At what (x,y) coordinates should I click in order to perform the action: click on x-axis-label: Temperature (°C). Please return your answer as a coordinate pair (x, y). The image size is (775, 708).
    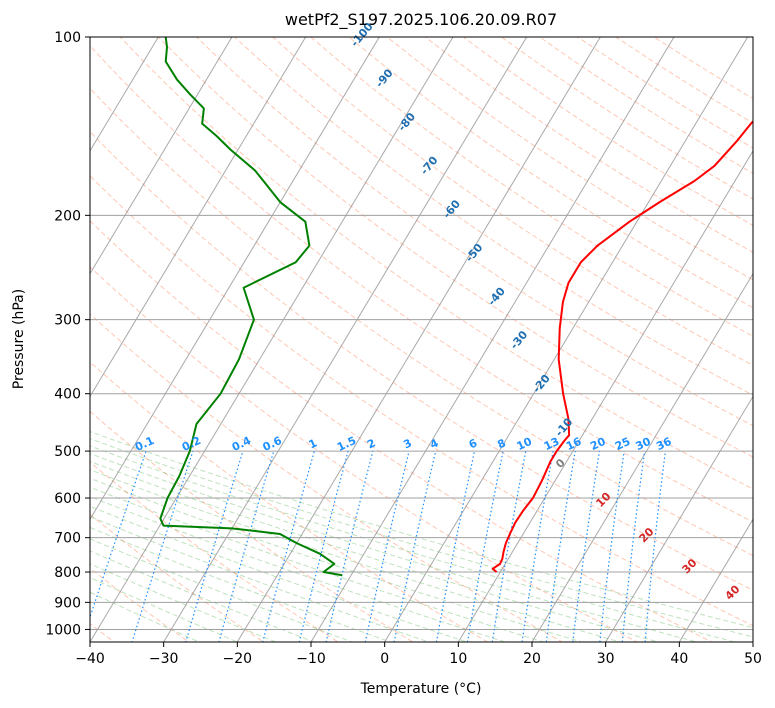
    Looking at the image, I should click on (421, 689).